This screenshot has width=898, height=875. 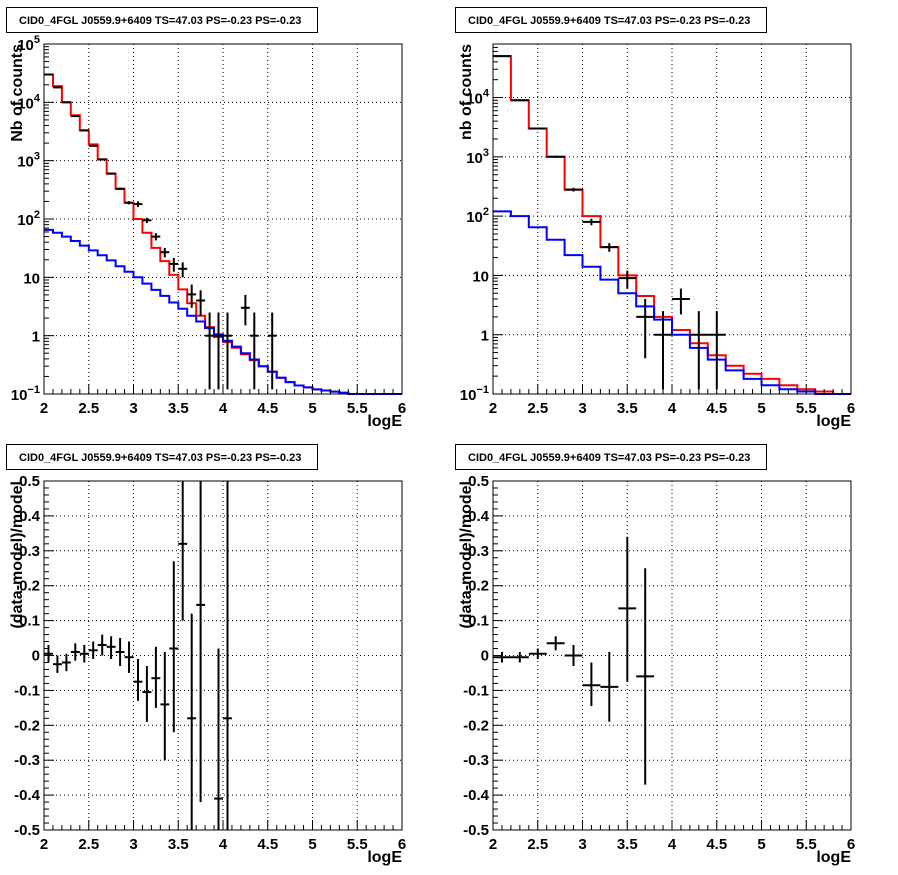 I want to click on y-tick-label: 1, so click(x=485, y=336).